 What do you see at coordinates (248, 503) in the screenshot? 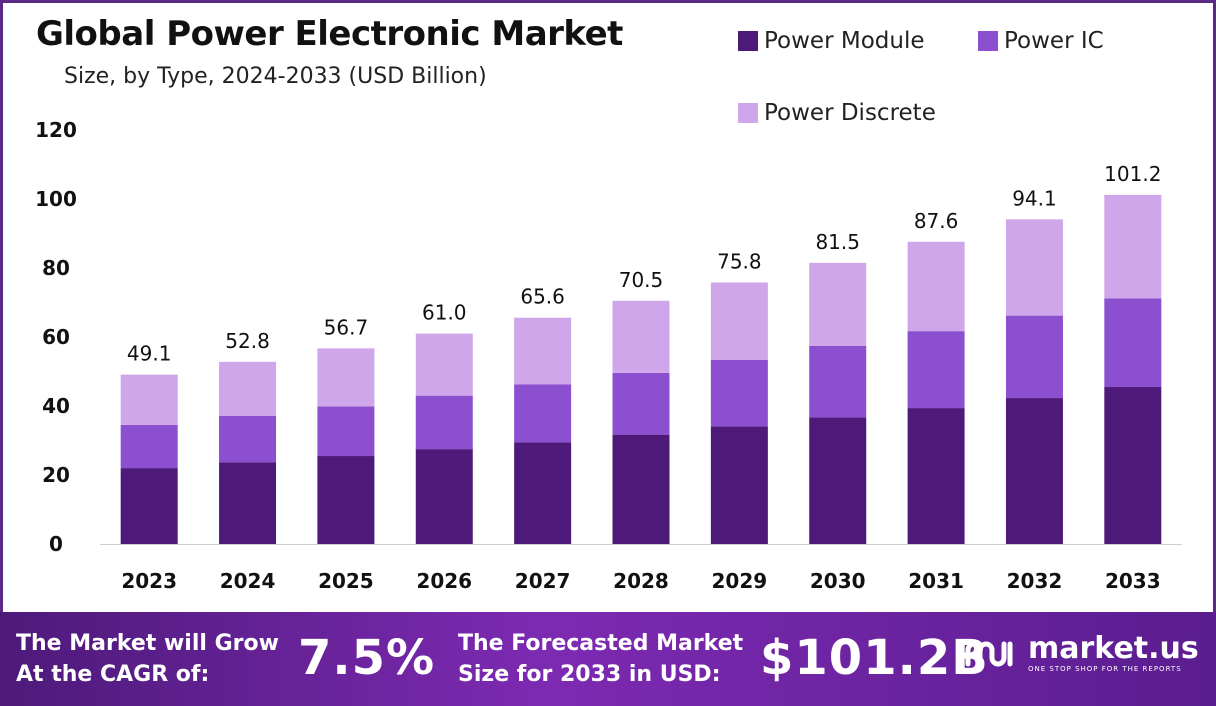
I see `bar-segment-power-module-2024` at bounding box center [248, 503].